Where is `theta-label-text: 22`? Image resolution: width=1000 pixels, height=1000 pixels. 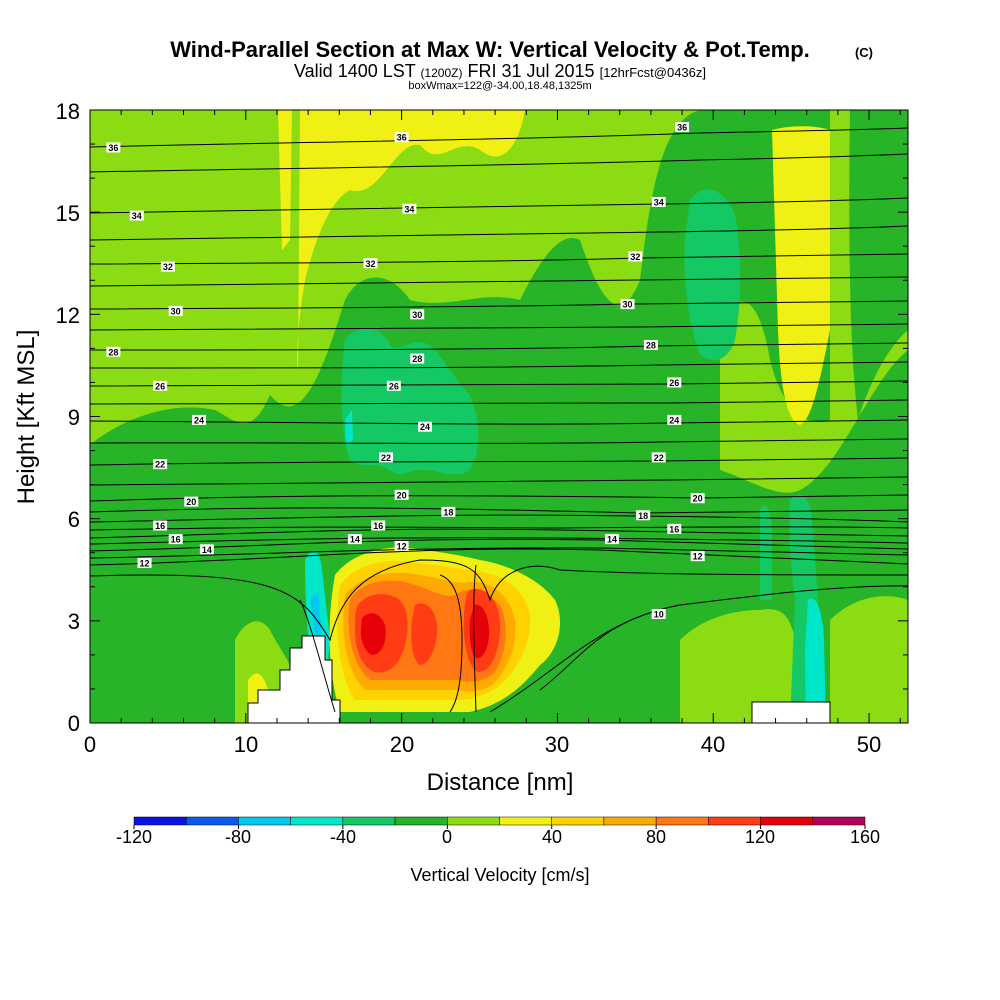 theta-label-text: 22 is located at coordinates (386, 458).